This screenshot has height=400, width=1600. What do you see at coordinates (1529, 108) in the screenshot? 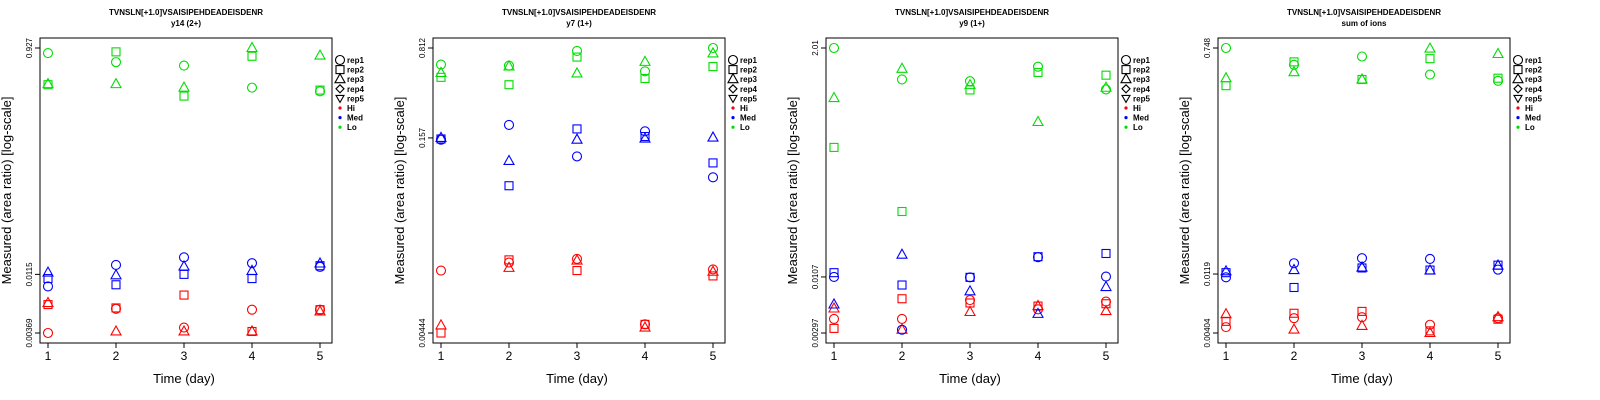
I see `legend-label: Hi` at bounding box center [1529, 108].